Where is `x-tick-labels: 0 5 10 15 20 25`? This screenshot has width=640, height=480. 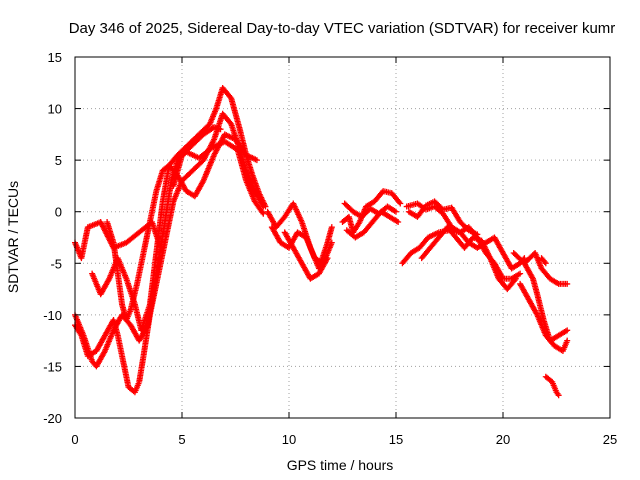 x-tick-labels: 0 5 10 15 20 25 is located at coordinates (344, 439).